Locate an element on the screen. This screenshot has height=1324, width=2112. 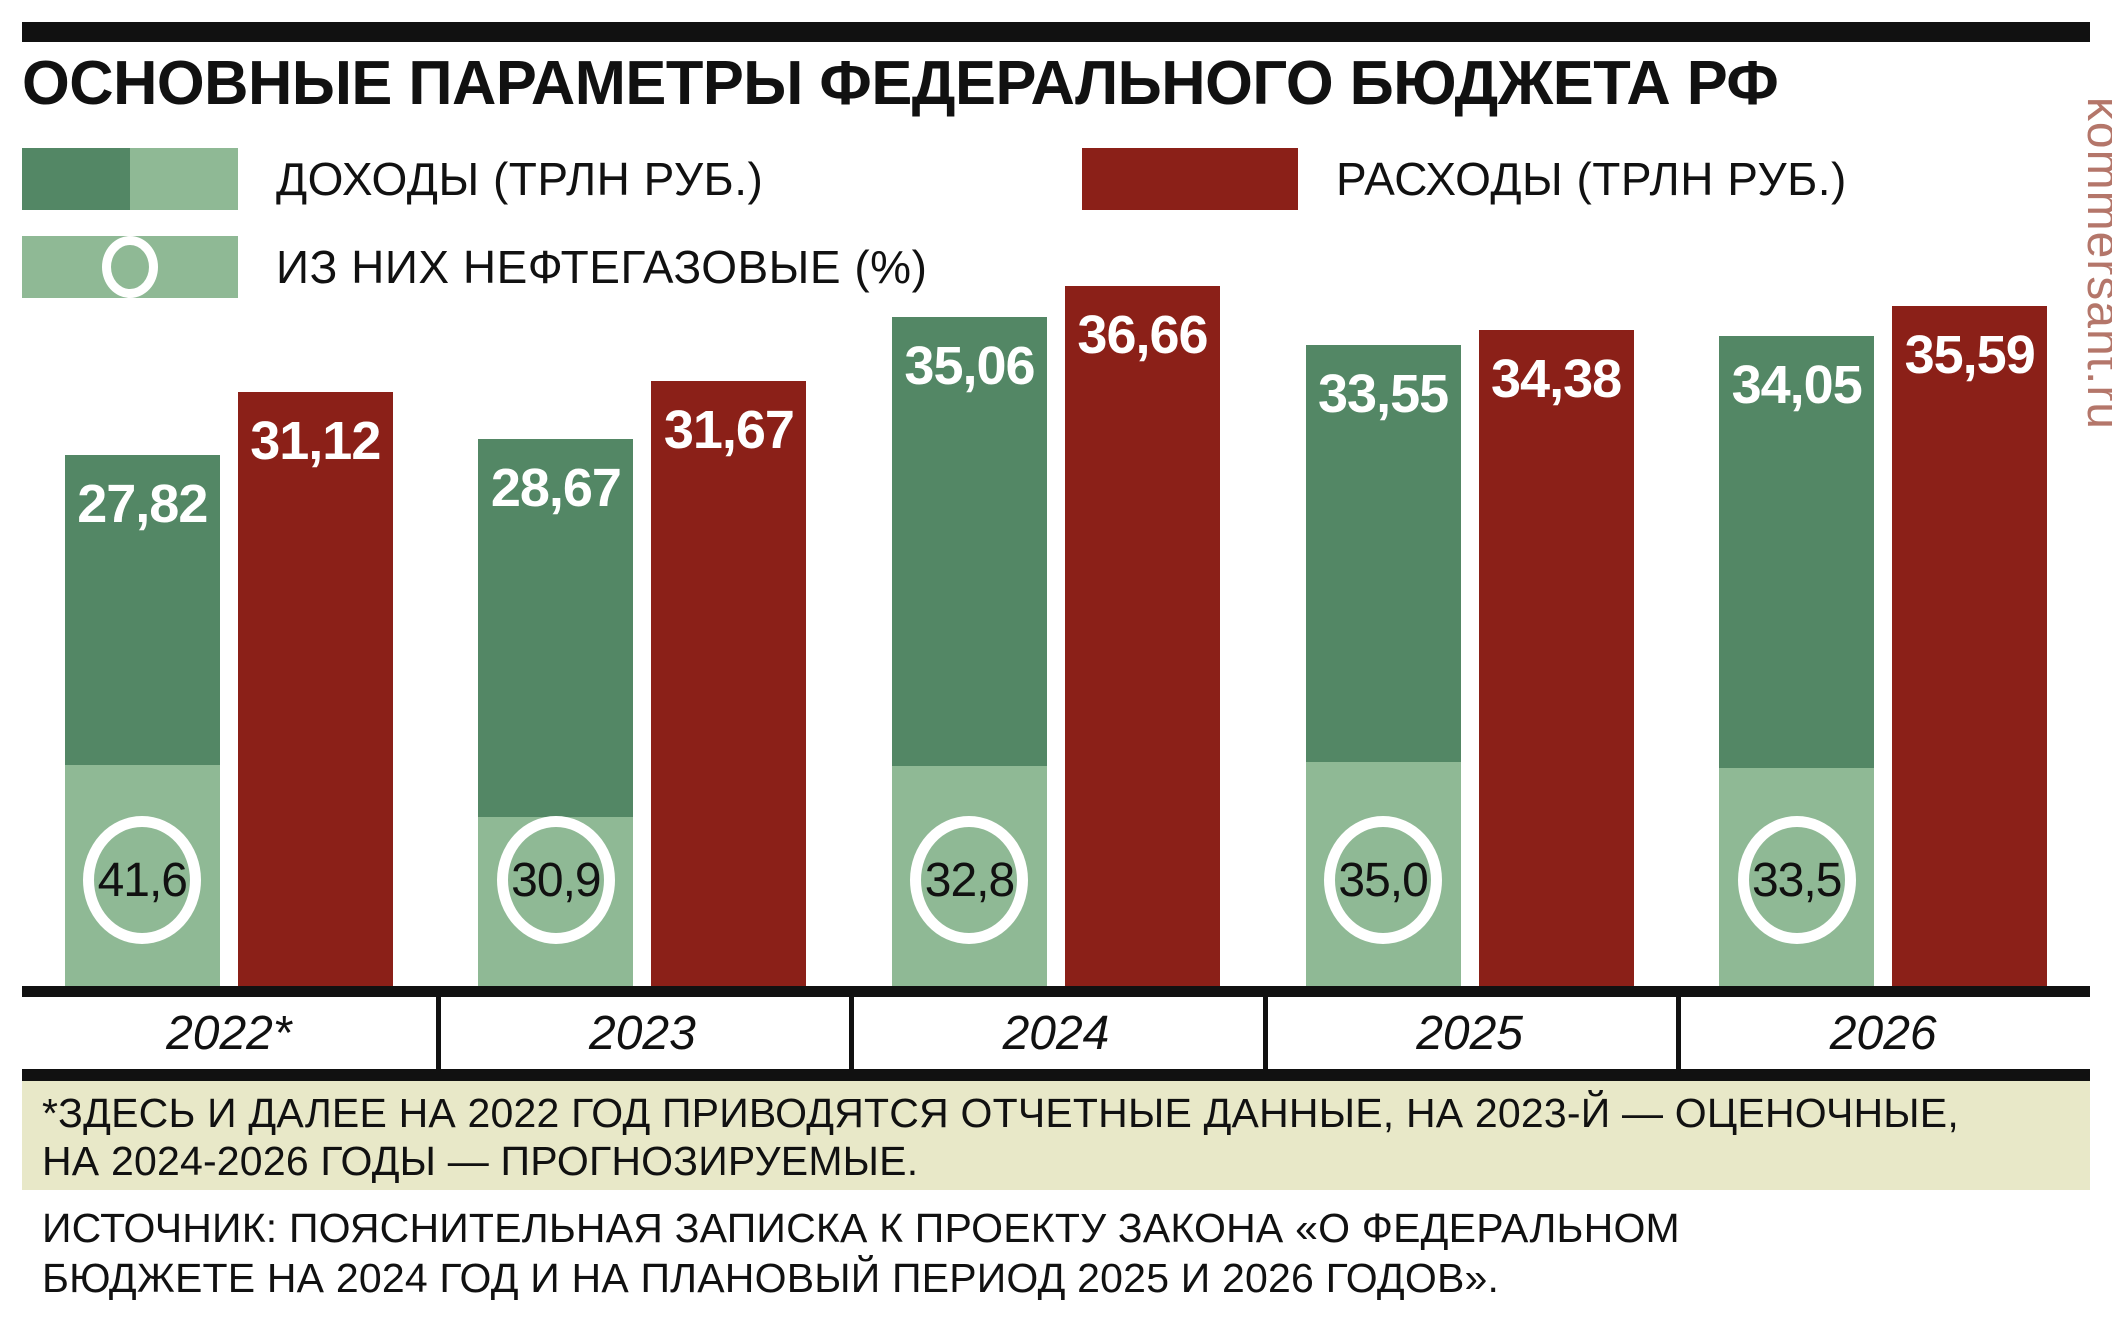
income-value-label: 27,82 is located at coordinates (142, 503).